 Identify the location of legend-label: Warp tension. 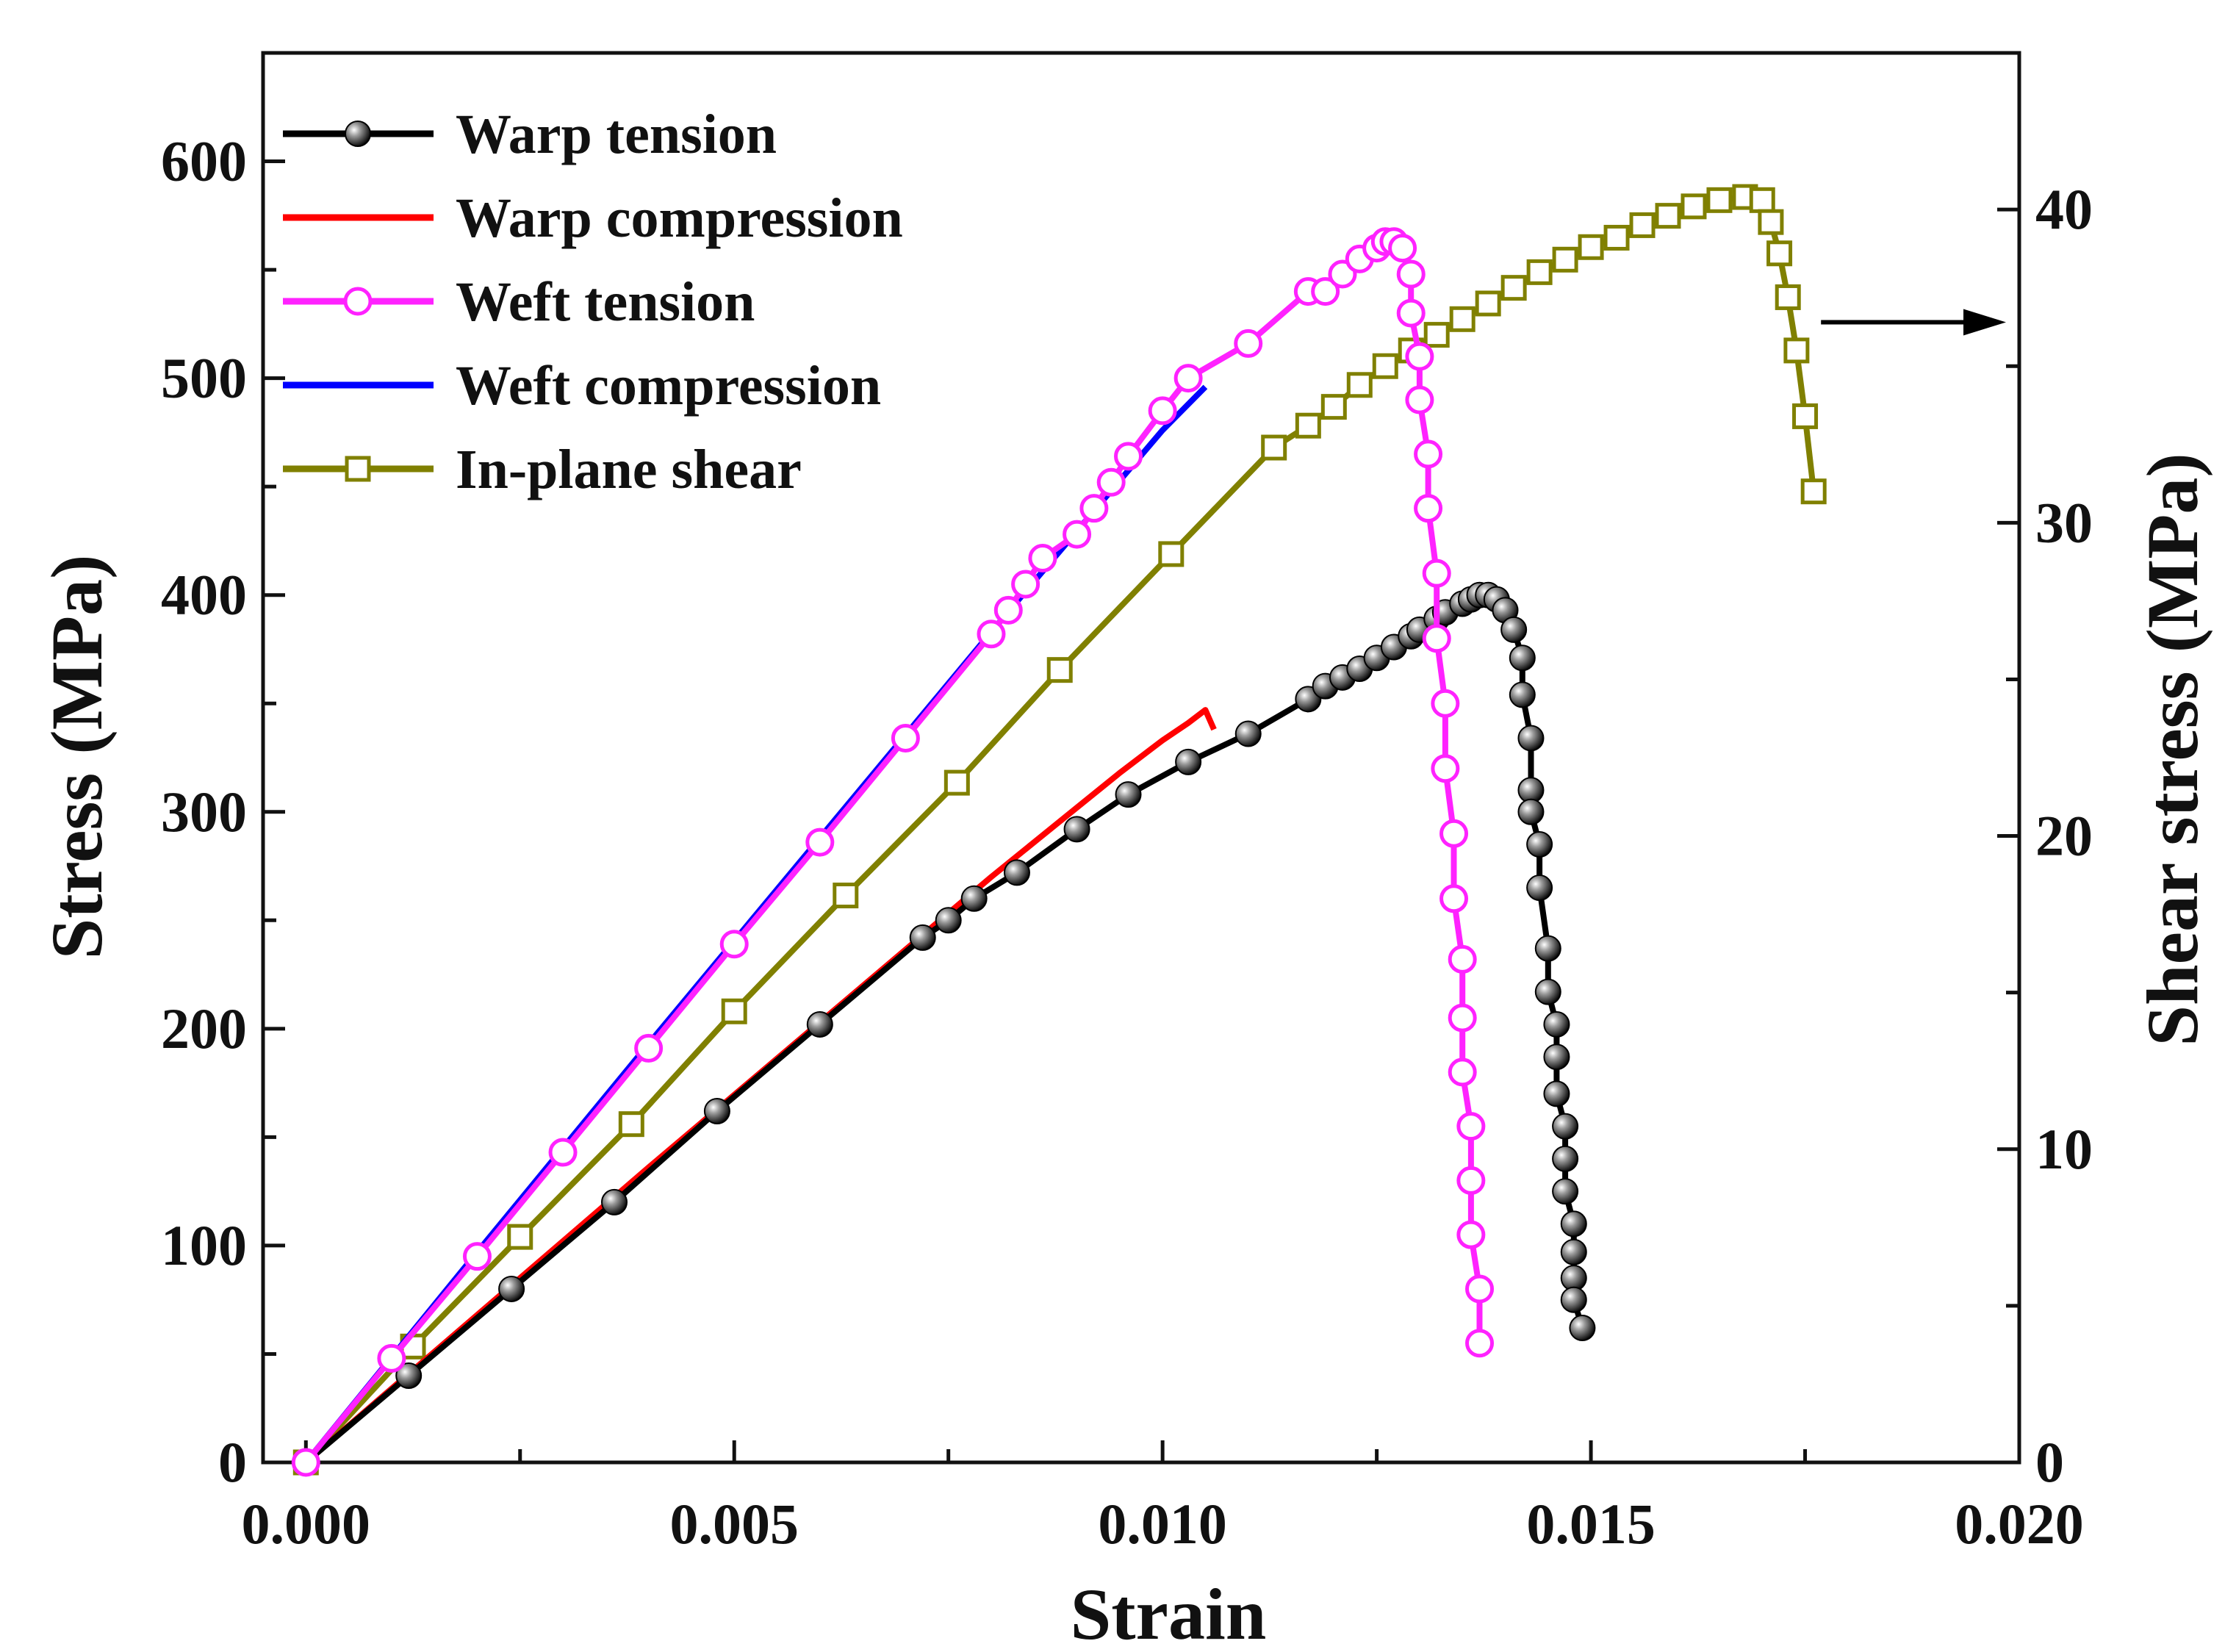
(616, 134).